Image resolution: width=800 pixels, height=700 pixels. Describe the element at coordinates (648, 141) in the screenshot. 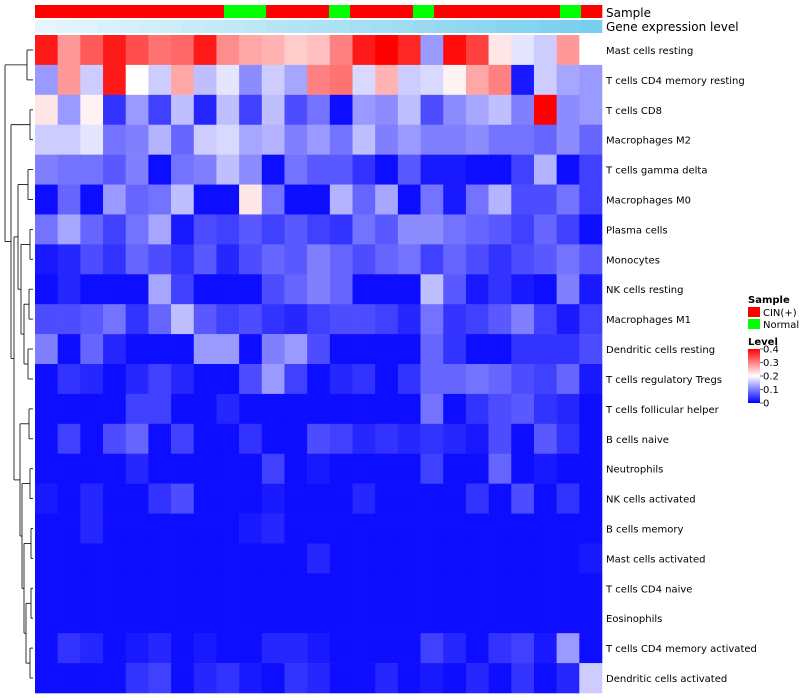

I see `row-label: Macrophages M2` at that location.